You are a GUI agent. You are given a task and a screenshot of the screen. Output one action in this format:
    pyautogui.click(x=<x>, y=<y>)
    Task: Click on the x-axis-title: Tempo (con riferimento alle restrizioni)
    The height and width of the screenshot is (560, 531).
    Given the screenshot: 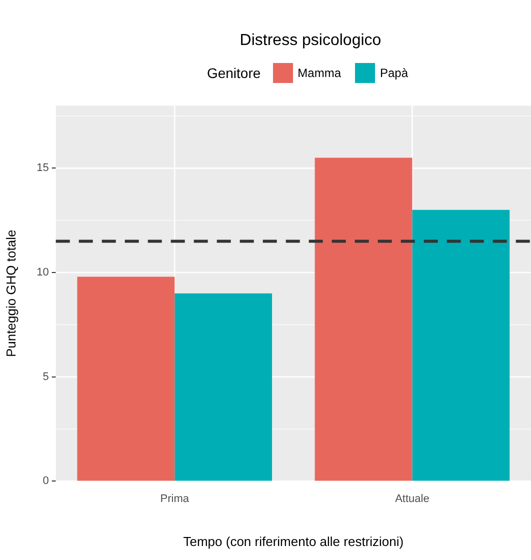 What is the action you would take?
    pyautogui.click(x=293, y=541)
    